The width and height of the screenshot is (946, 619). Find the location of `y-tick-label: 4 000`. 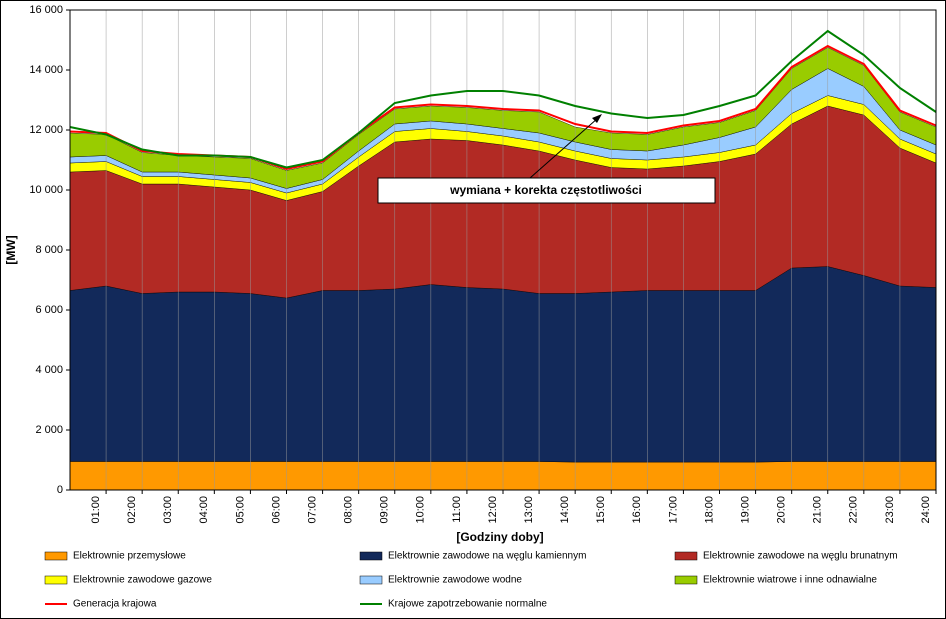

y-tick-label: 4 000 is located at coordinates (49, 370).